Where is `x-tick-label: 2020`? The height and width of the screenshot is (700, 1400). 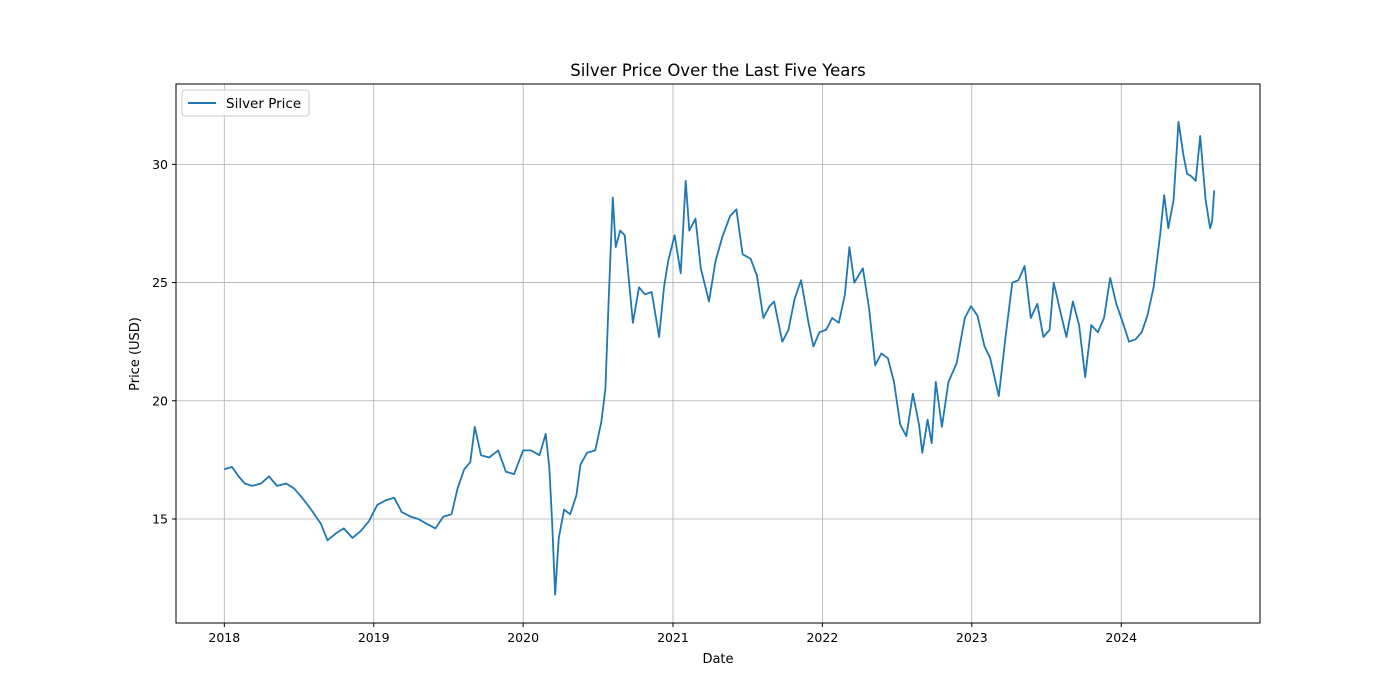 x-tick-label: 2020 is located at coordinates (523, 637).